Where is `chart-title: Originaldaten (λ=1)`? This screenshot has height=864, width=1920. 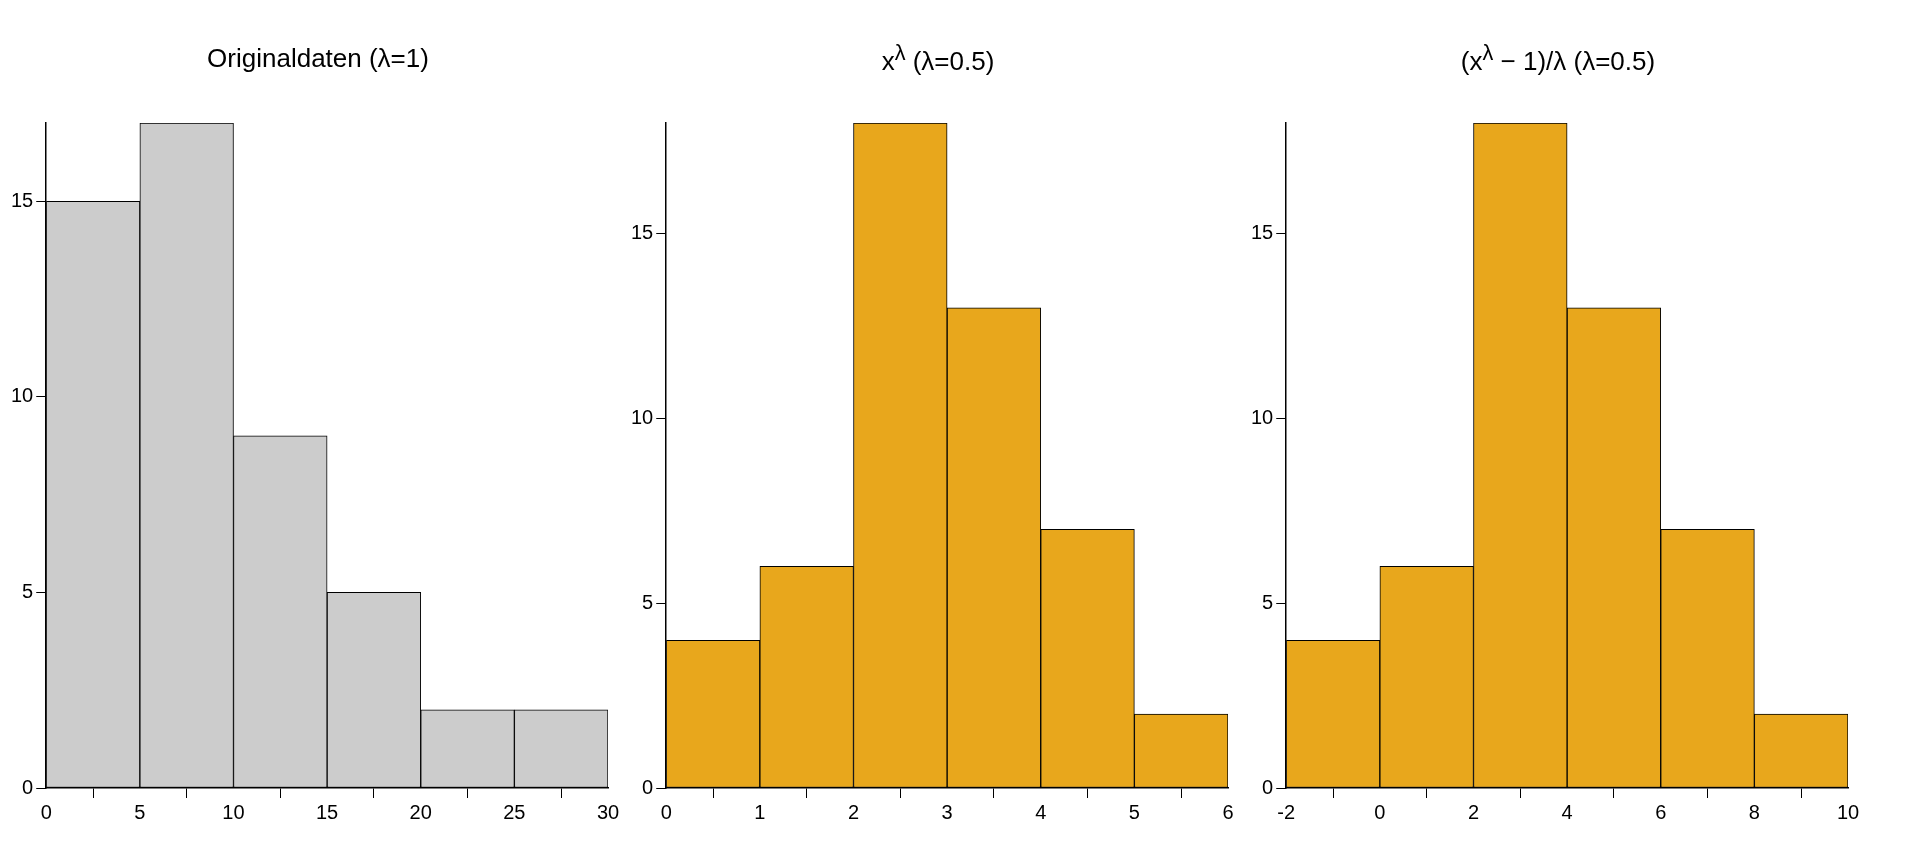 chart-title: Originaldaten (λ=1) is located at coordinates (318, 58).